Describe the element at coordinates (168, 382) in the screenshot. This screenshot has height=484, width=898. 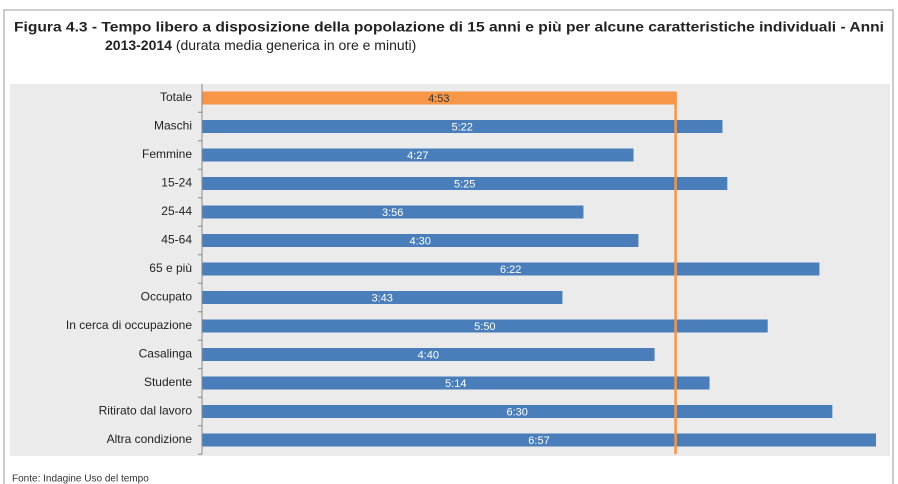
I see `y-tick-label: Studente` at that location.